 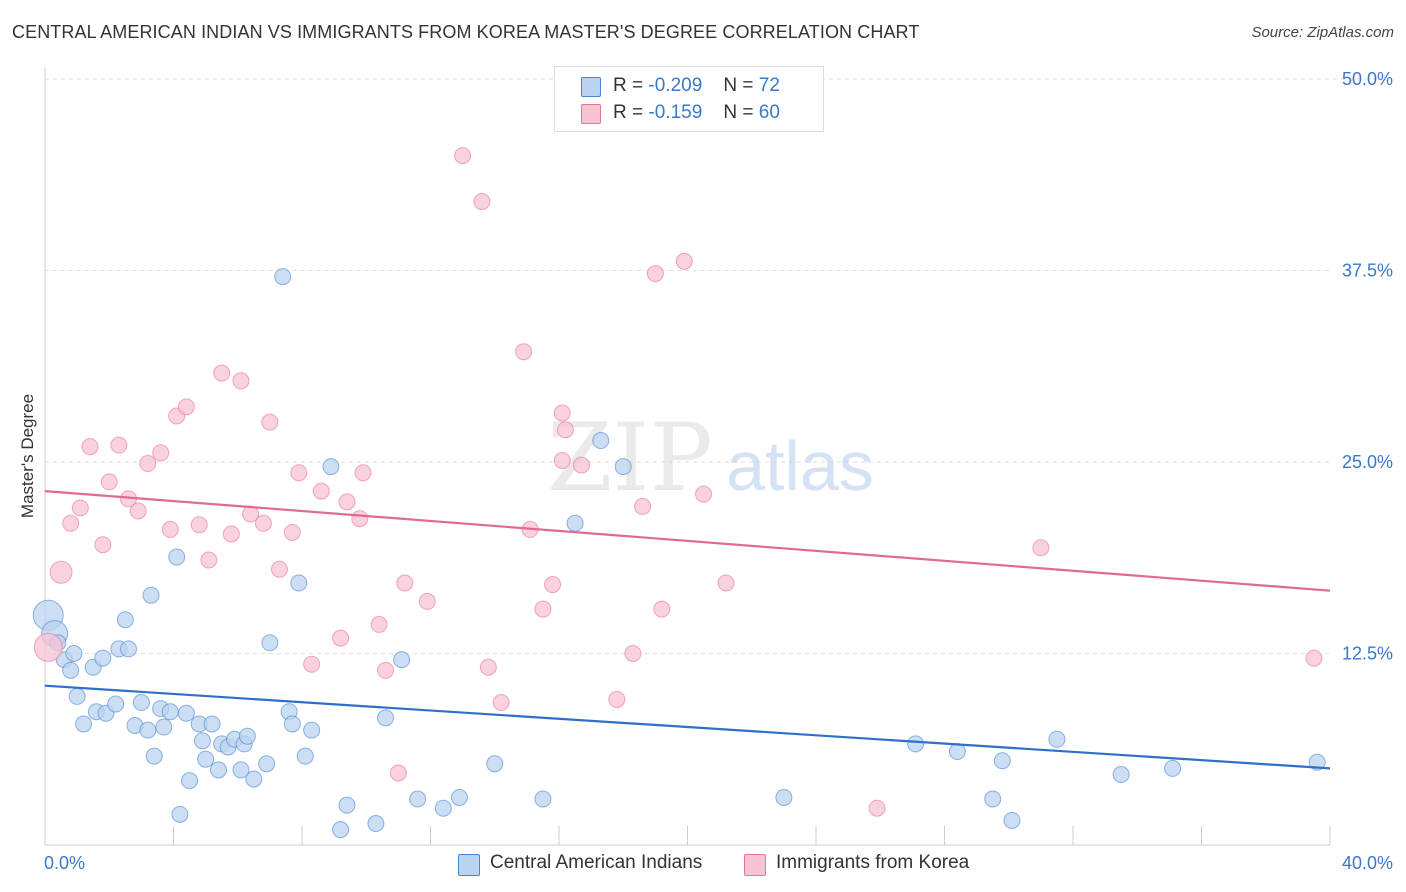 I want to click on y-tick-label: 50.0%, so click(x=1367, y=79).